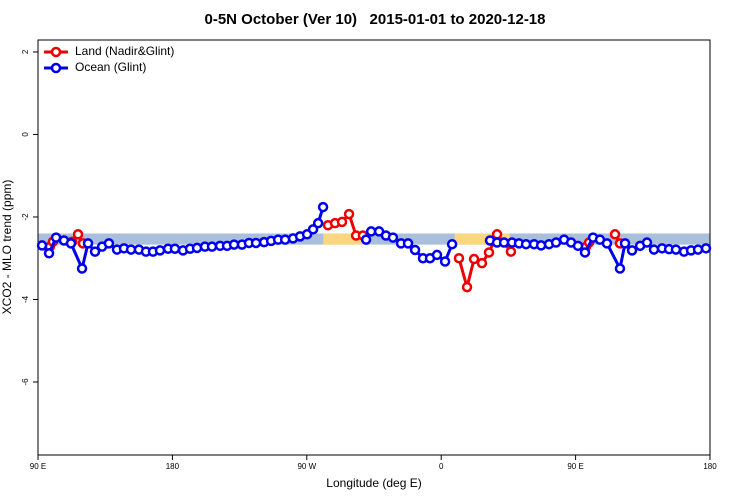 Image resolution: width=750 pixels, height=500 pixels. Describe the element at coordinates (373, 483) in the screenshot. I see `x-axis-label: Longitude (deg E)` at that location.